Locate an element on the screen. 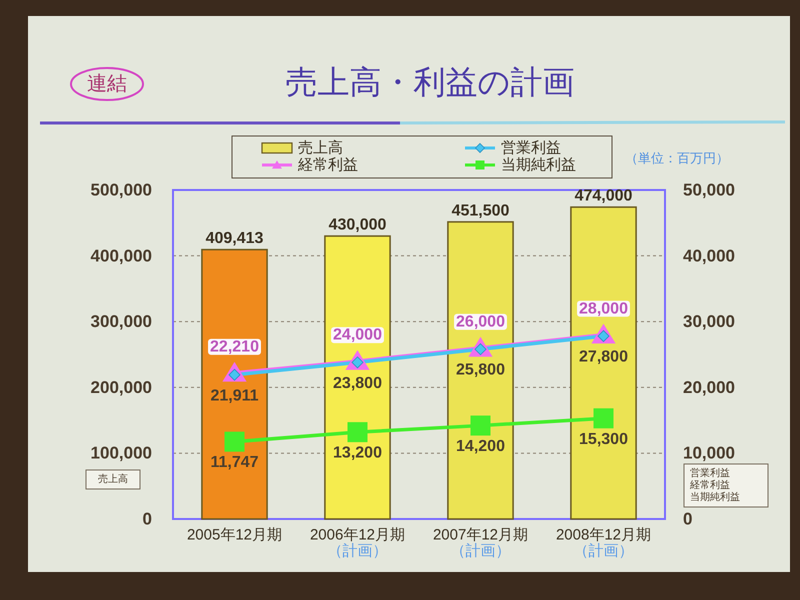 The image size is (800, 600). x-tick-label: 2005年12月期 is located at coordinates (234, 535).